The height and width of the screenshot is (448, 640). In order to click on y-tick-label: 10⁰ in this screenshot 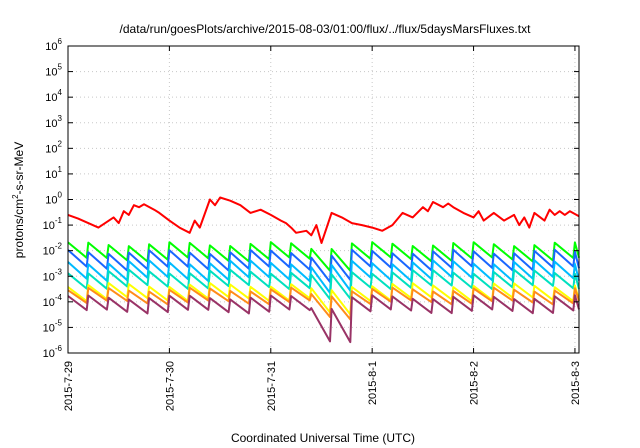, I will do `click(53, 199)`.